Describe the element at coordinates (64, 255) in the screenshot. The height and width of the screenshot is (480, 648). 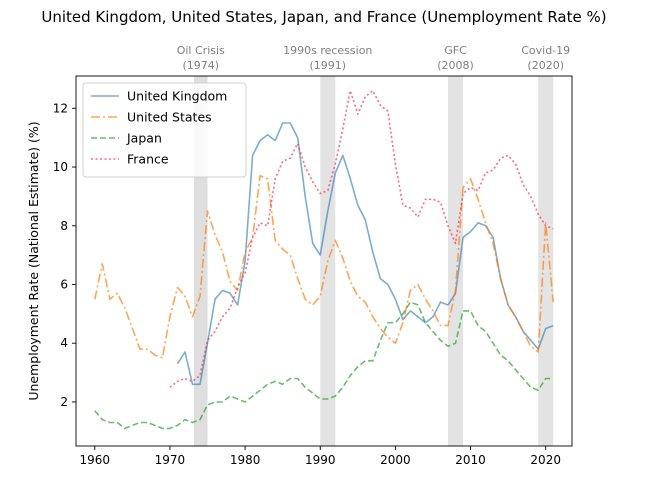
I see `y-axis: 2 4 6 8 10 12` at that location.